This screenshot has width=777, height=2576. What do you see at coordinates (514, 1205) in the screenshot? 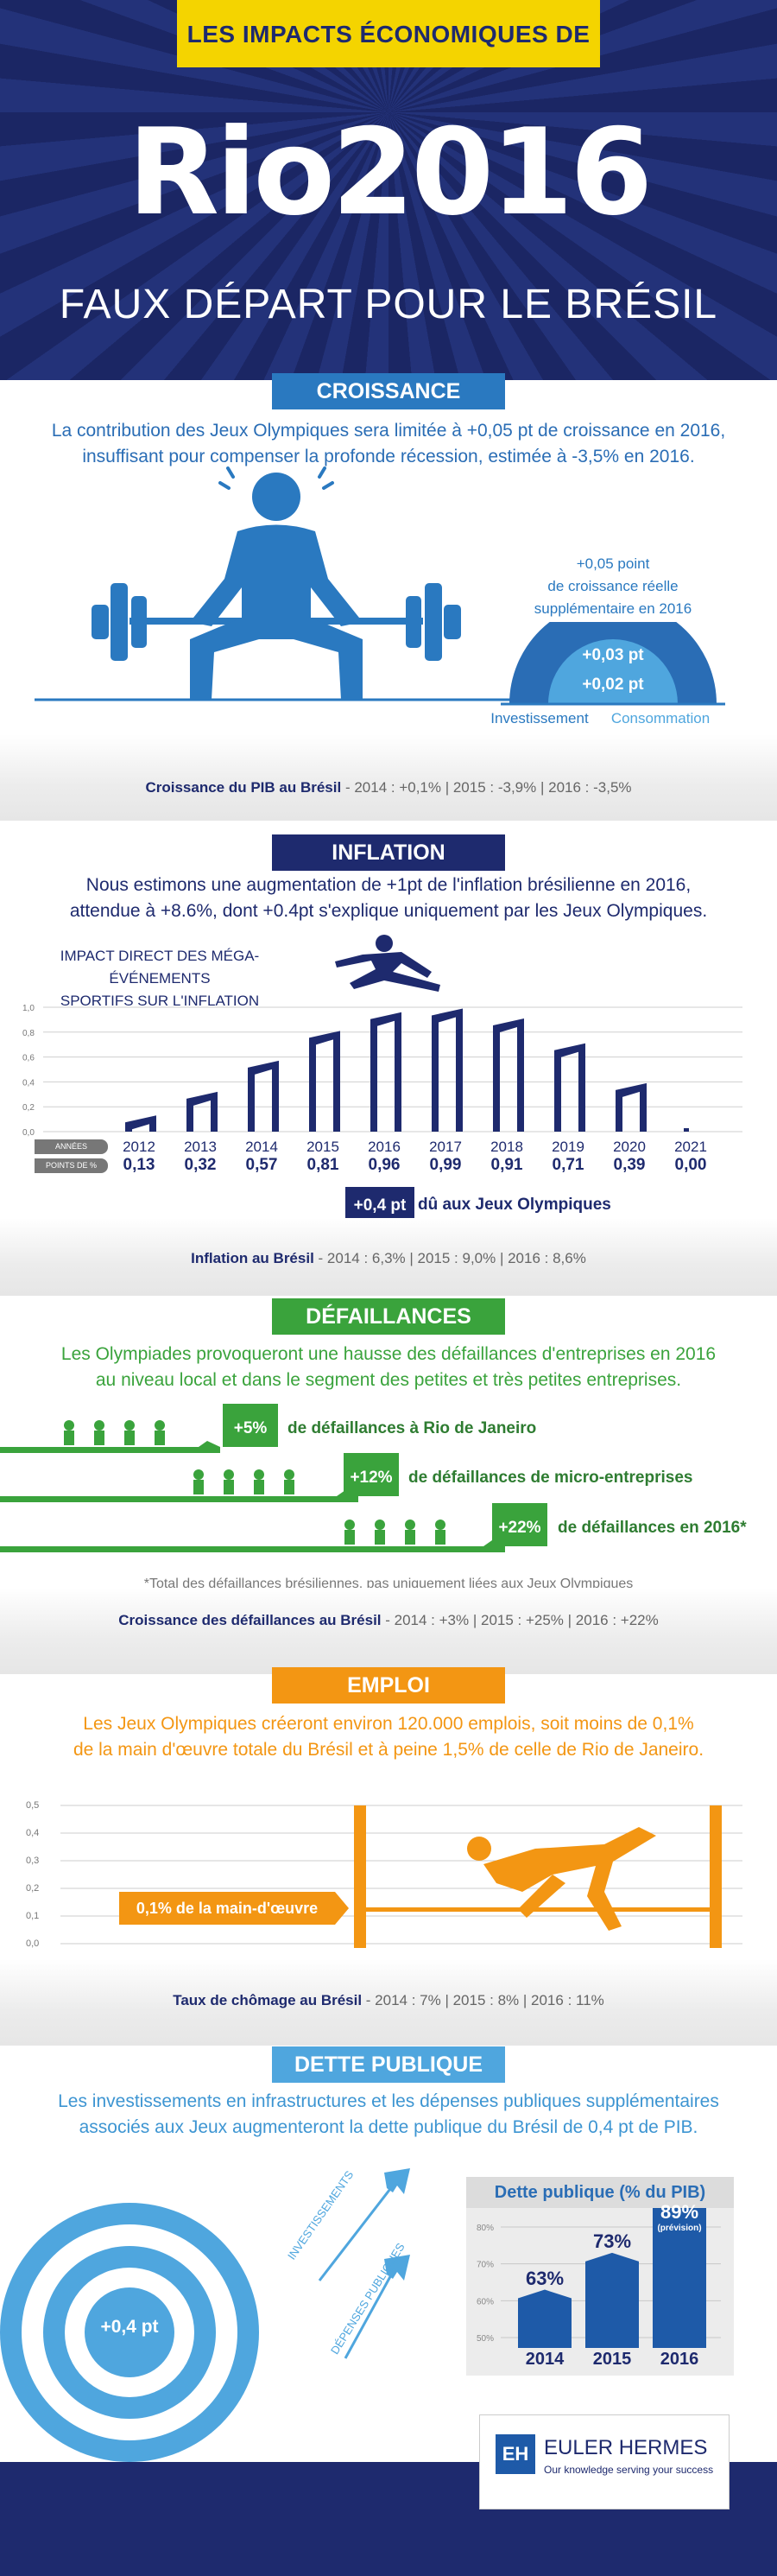
I see `inflation-callout-text: dû aux Jeux Olympiques` at bounding box center [514, 1205].